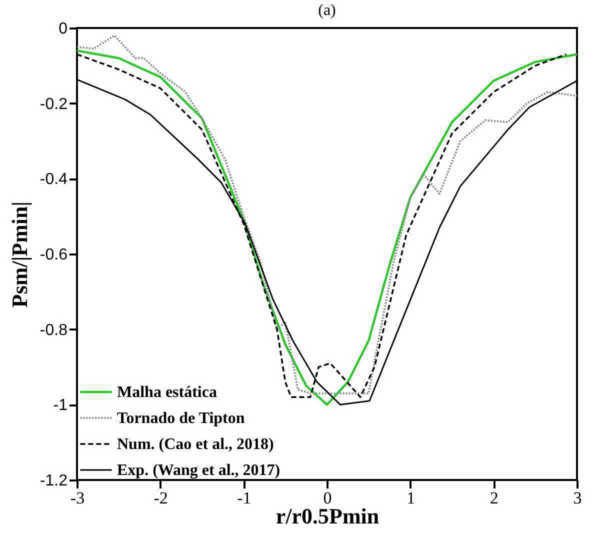 This screenshot has height=547, width=611. Describe the element at coordinates (54, 104) in the screenshot. I see `y-tick-label: -0.2` at that location.